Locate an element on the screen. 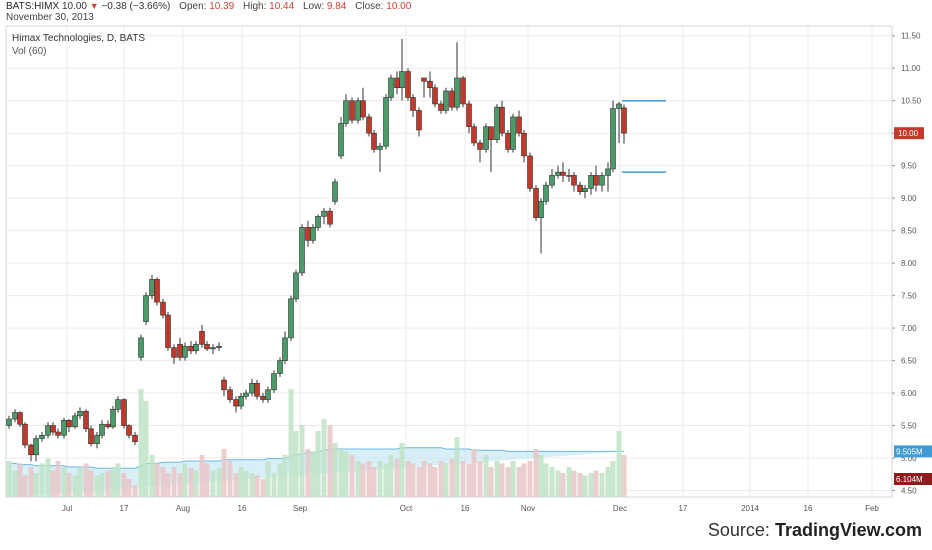 This screenshot has width=932, height=550. last-price-badge is located at coordinates (909, 133).